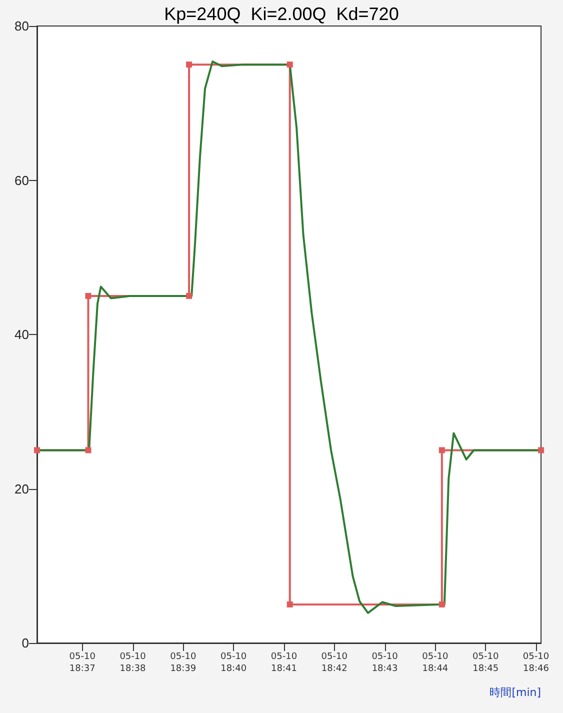 Image resolution: width=563 pixels, height=713 pixels. I want to click on x-tick-label: 05-10 18:46, so click(536, 663).